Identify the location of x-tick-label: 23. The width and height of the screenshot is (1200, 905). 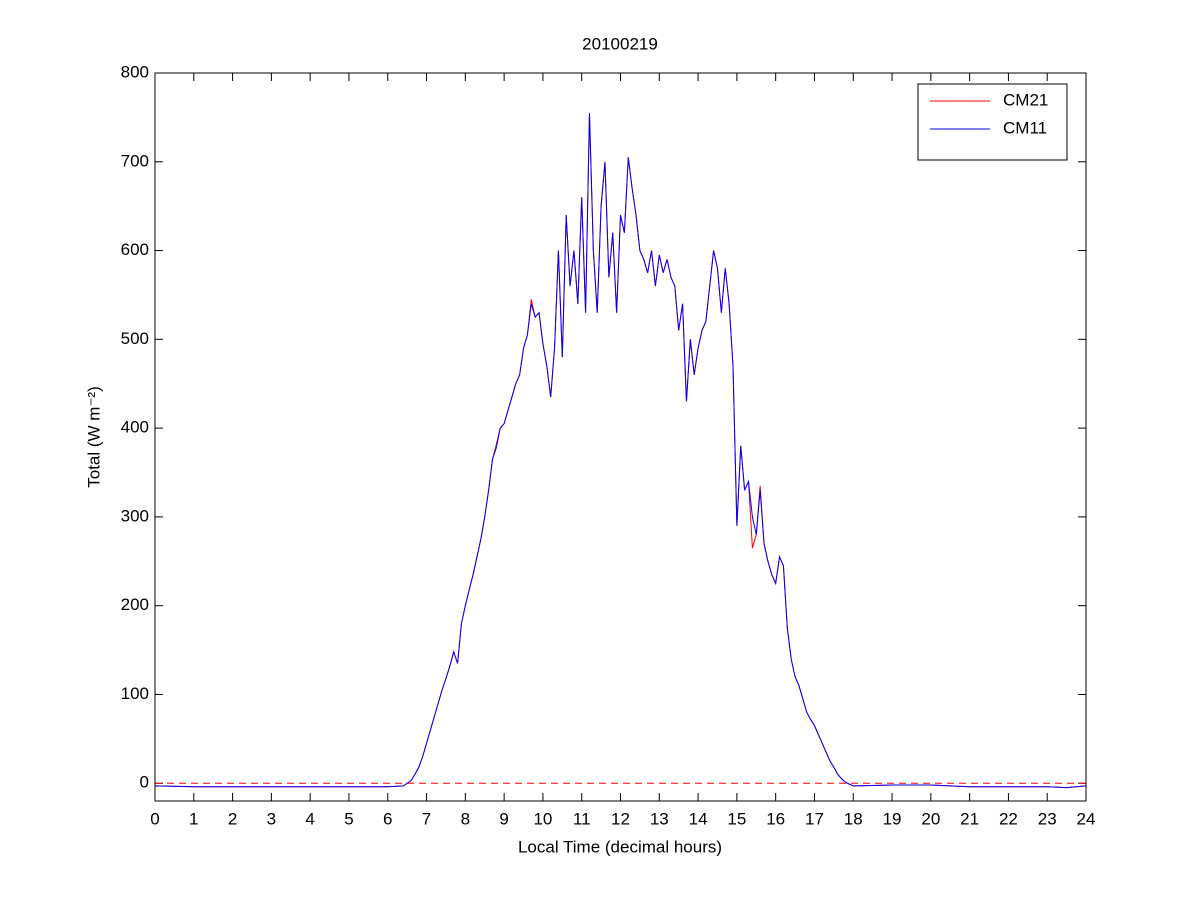
(1047, 818).